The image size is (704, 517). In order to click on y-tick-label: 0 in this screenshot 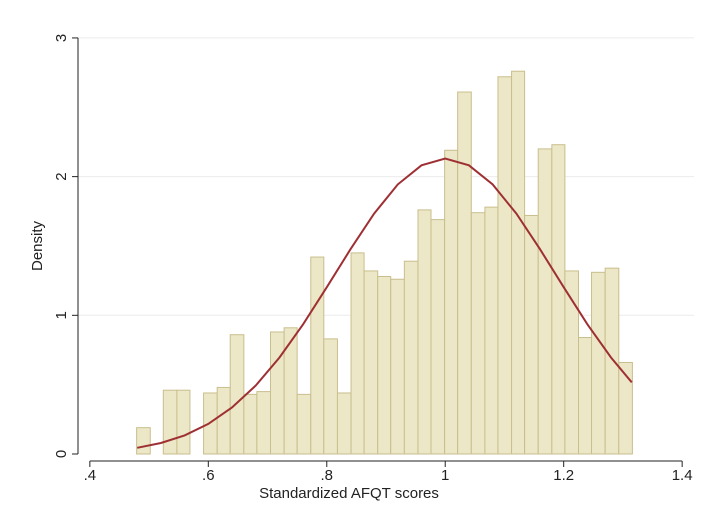, I will do `click(61, 454)`.